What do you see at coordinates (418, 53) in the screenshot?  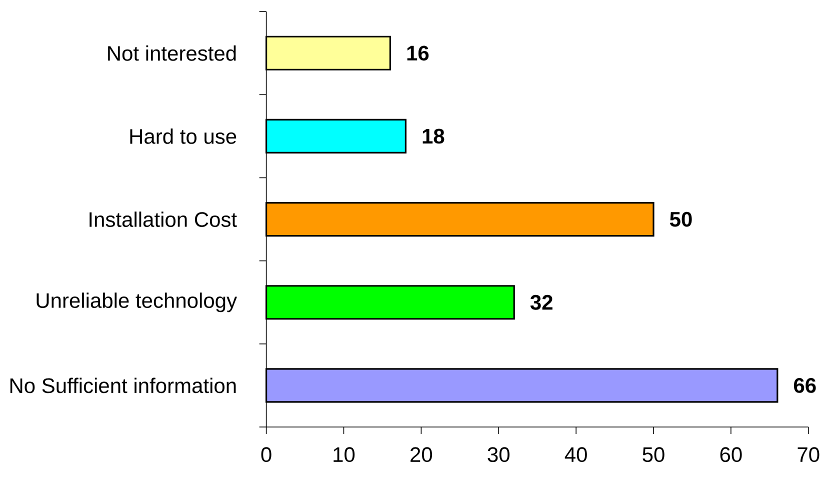 I see `data-label: 16` at bounding box center [418, 53].